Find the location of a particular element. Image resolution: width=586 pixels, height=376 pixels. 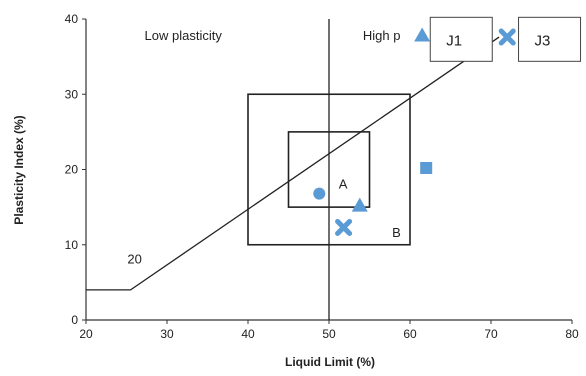

x-tick-label: 20 is located at coordinates (86, 334).